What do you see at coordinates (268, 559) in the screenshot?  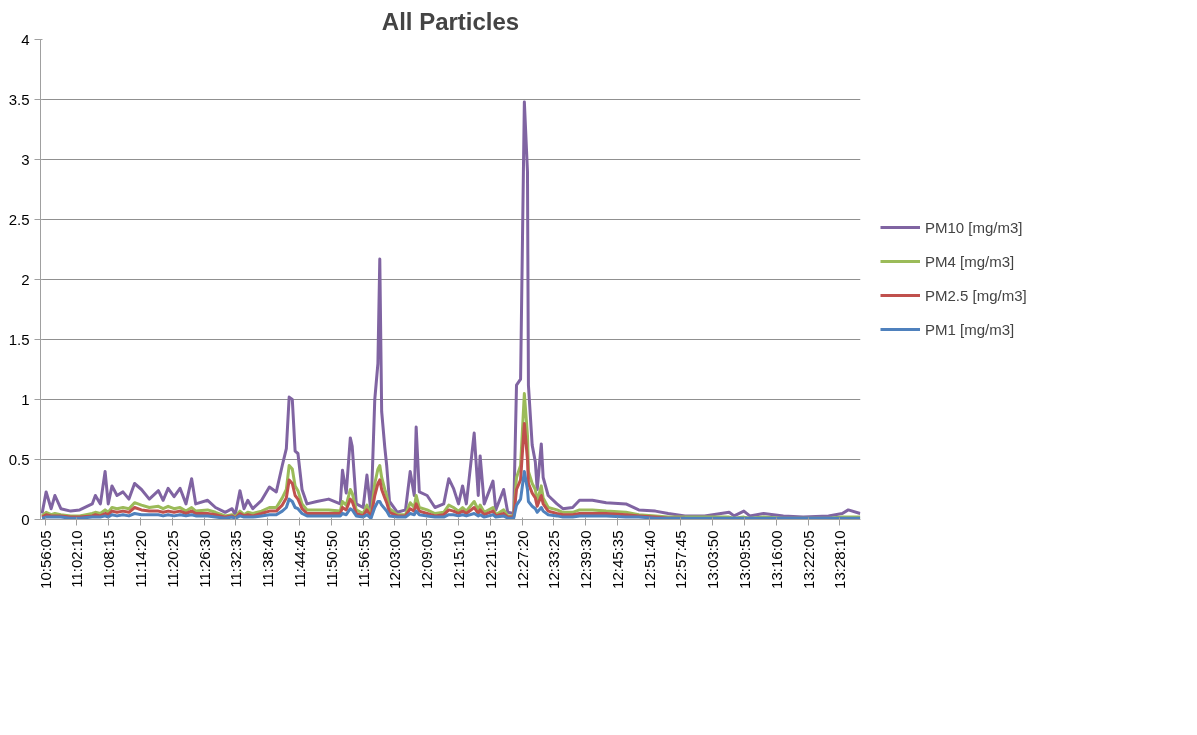 I see `x-tick-label: 11:38:40` at bounding box center [268, 559].